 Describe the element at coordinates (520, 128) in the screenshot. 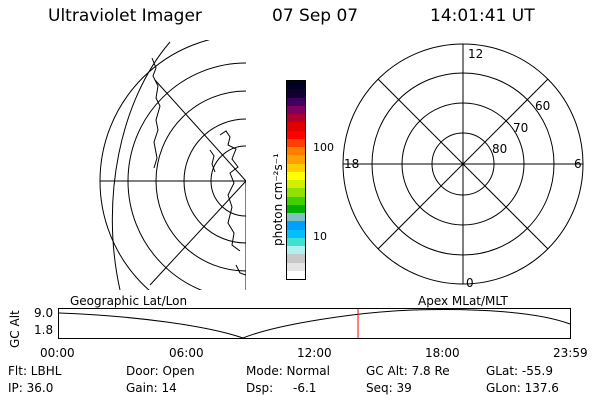

I see `mlat-label-70: 70` at that location.